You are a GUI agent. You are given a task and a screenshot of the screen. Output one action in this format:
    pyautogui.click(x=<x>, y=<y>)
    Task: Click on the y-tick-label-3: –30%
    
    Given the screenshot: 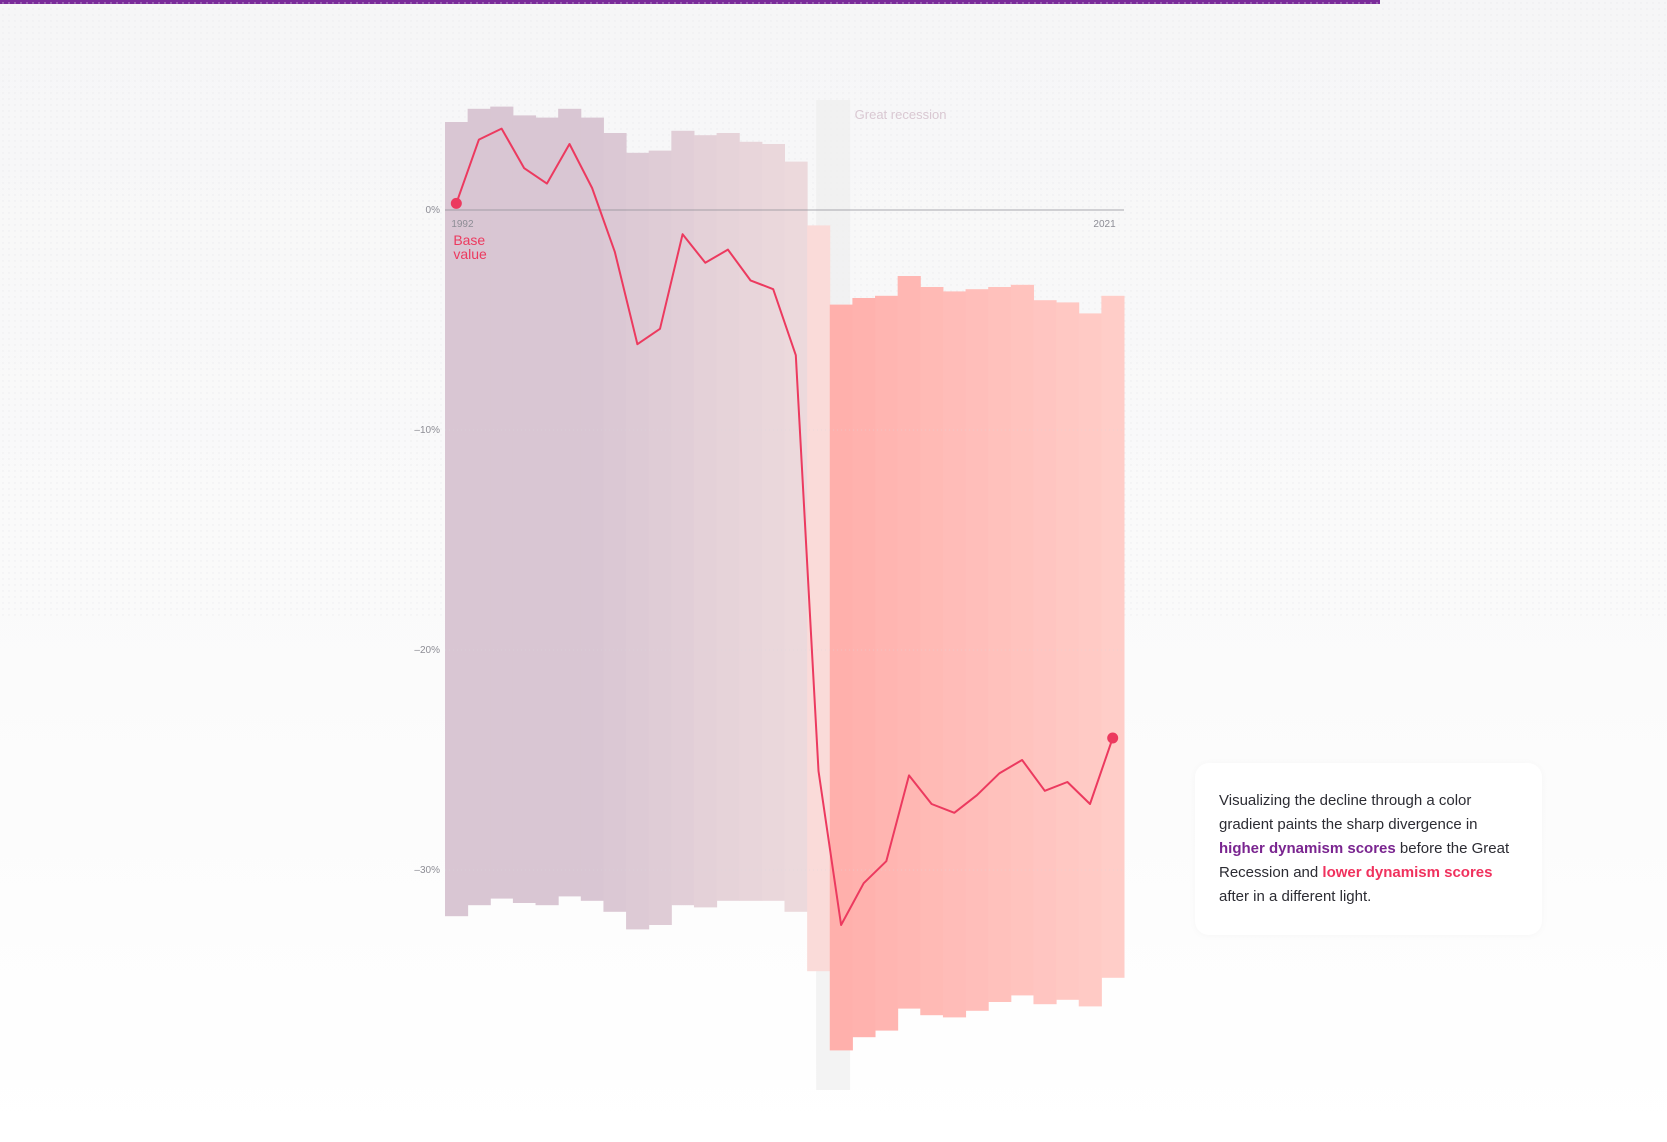 What is the action you would take?
    pyautogui.click(x=427, y=870)
    